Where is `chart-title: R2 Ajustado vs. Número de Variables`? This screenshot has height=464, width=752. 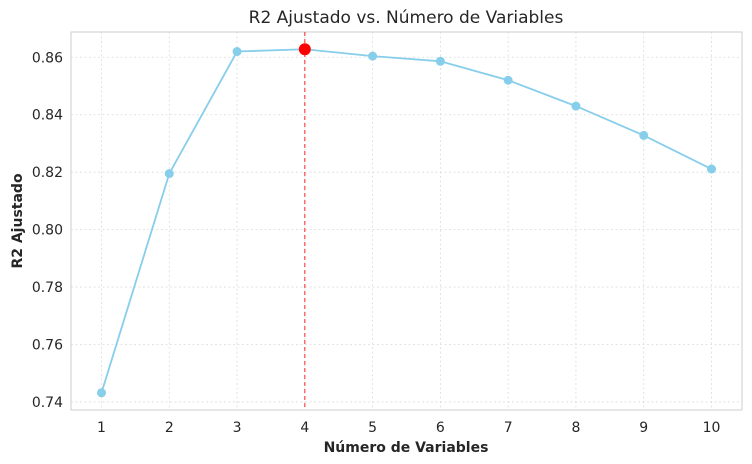 chart-title: R2 Ajustado vs. Número de Variables is located at coordinates (406, 18).